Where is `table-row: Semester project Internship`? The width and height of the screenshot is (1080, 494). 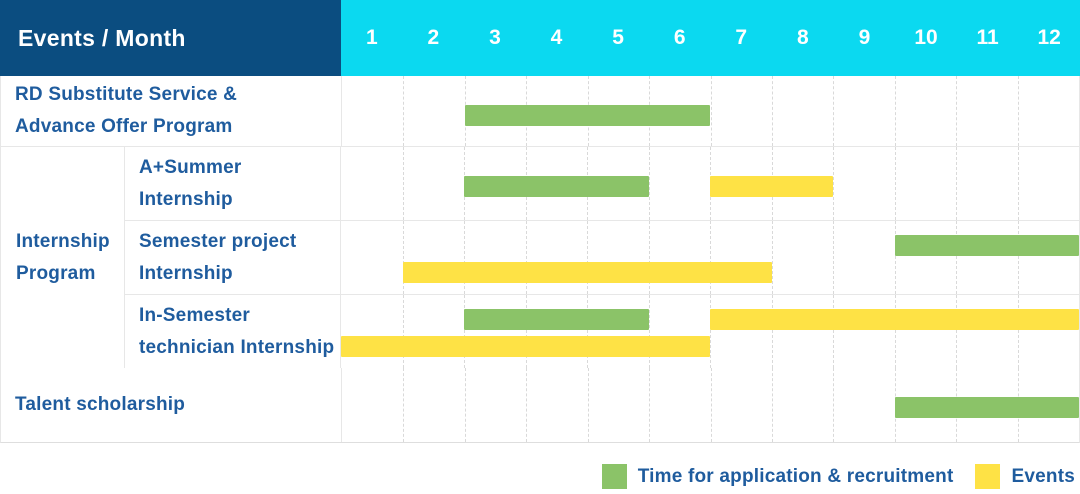 table-row: Semester project Internship is located at coordinates (602, 257).